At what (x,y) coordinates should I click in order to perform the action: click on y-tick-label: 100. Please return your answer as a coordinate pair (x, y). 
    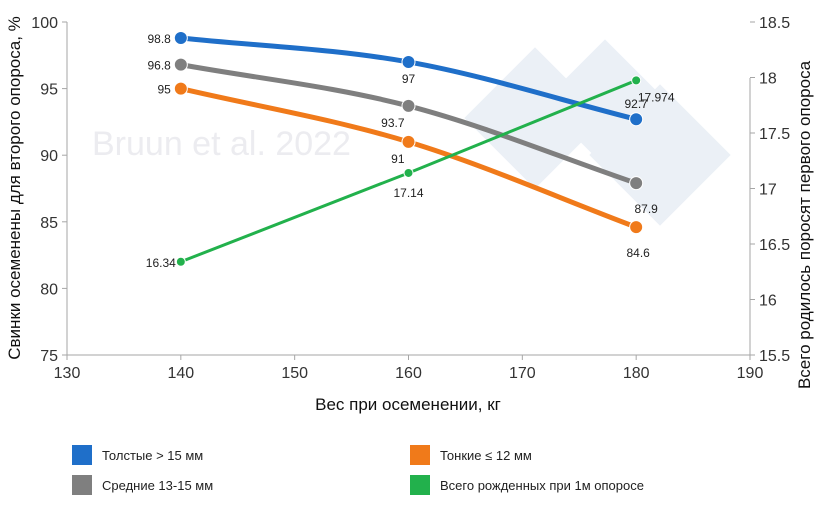
    Looking at the image, I should click on (44, 23).